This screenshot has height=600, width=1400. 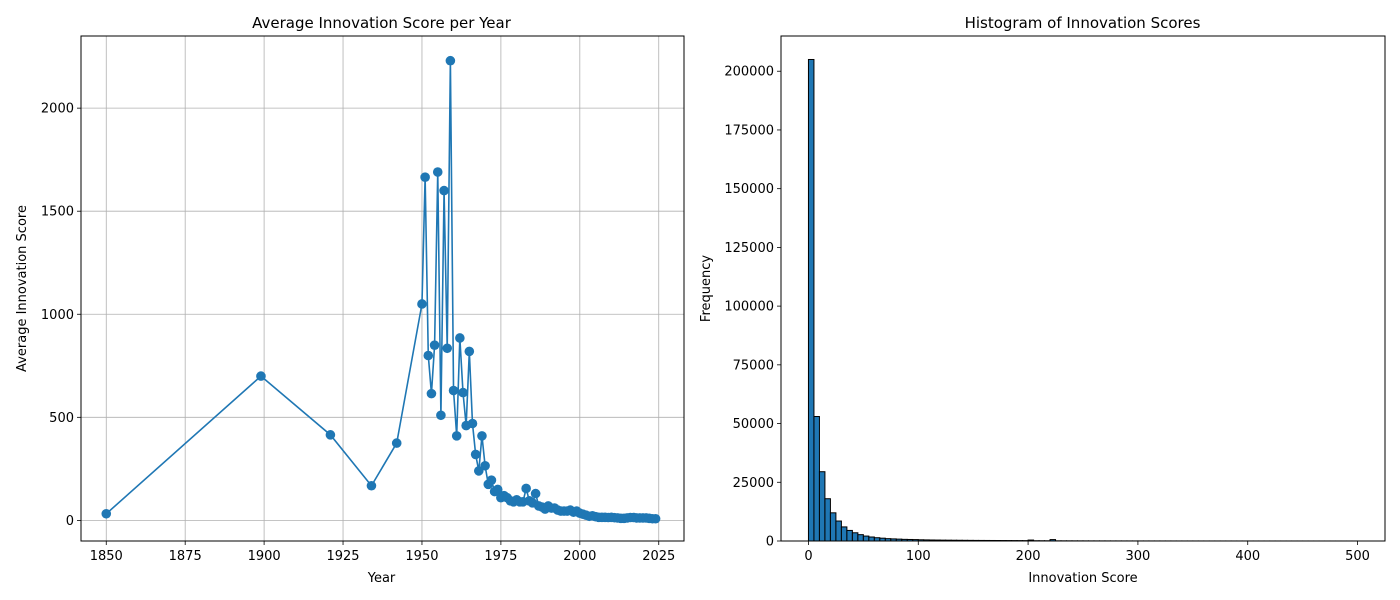 What do you see at coordinates (421, 556) in the screenshot?
I see `x-tick-label: 1950` at bounding box center [421, 556].